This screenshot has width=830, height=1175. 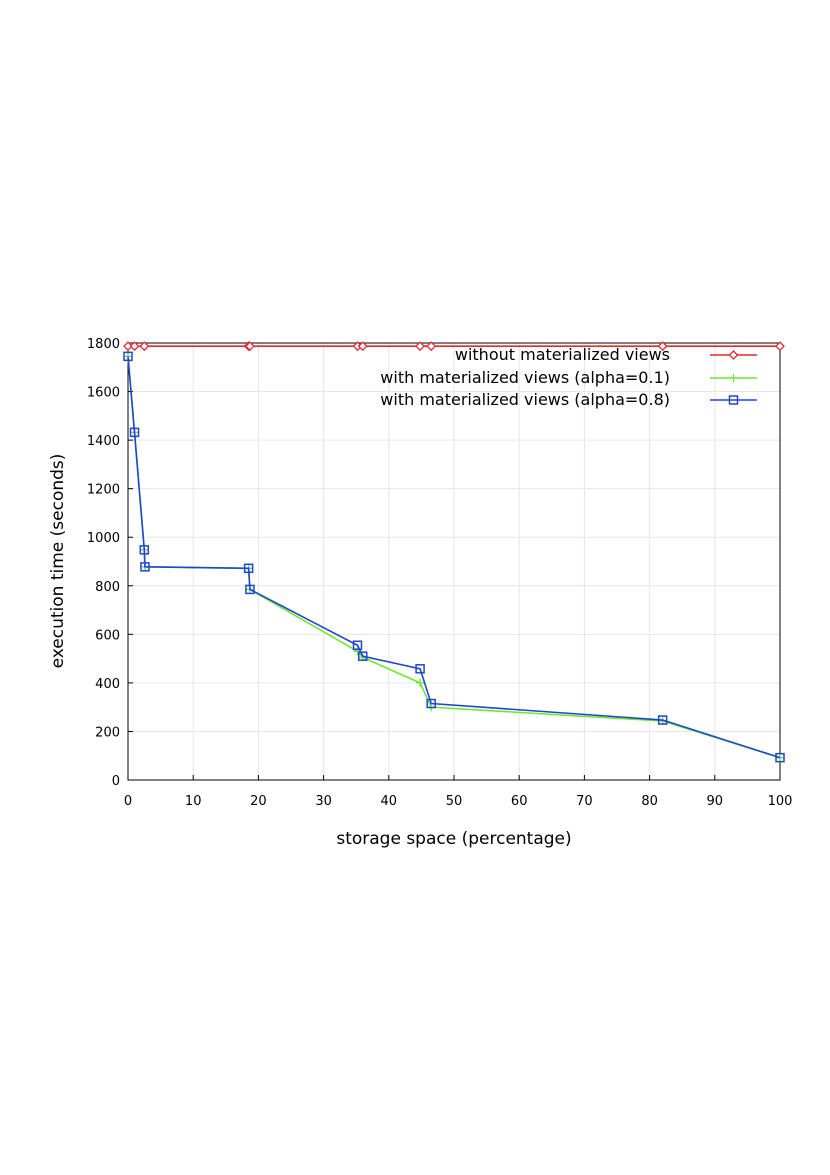 What do you see at coordinates (107, 587) in the screenshot?
I see `y-tick-label: 800` at bounding box center [107, 587].